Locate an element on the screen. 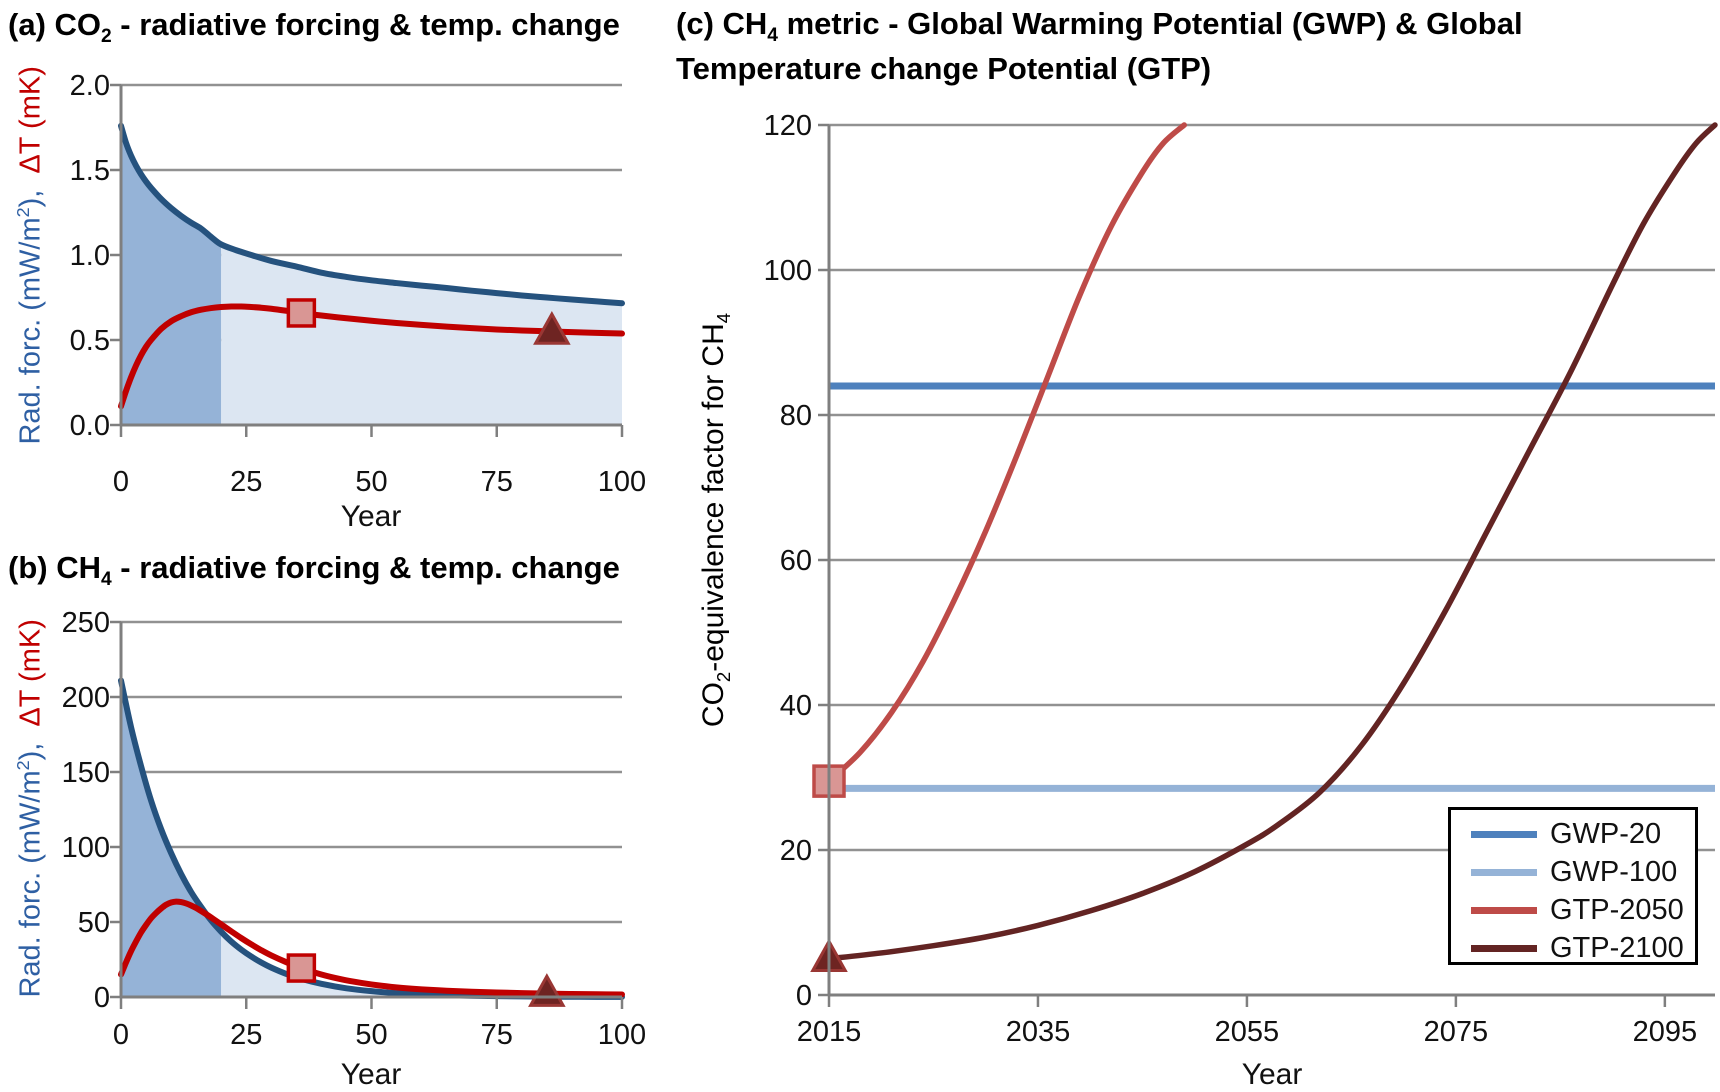  panel-a-plot: 0 25 50 75 100 0.0 0.5 1.0 1.5 2.0 is located at coordinates (358, 284).